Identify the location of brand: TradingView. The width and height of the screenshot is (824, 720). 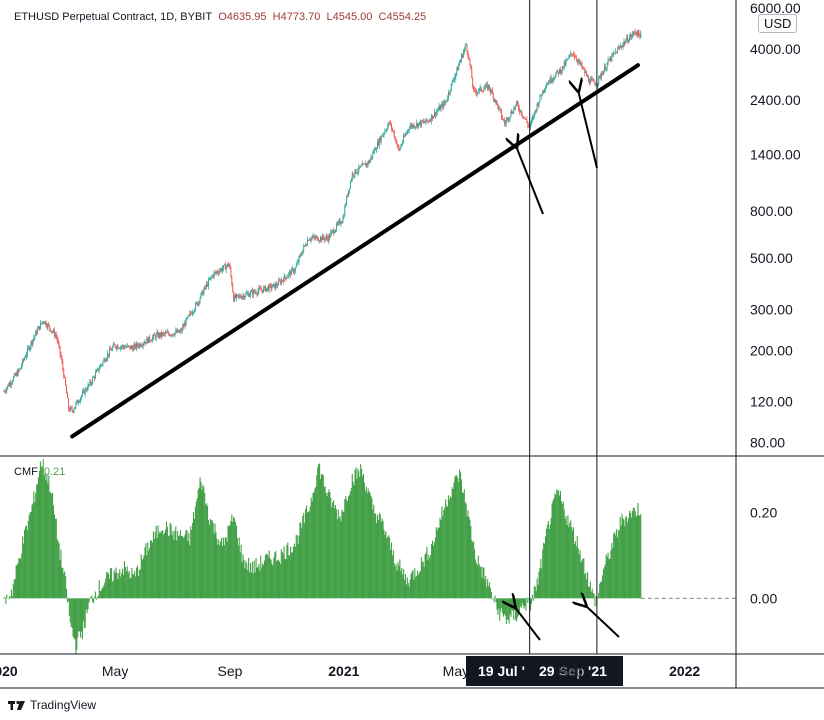
(52, 705).